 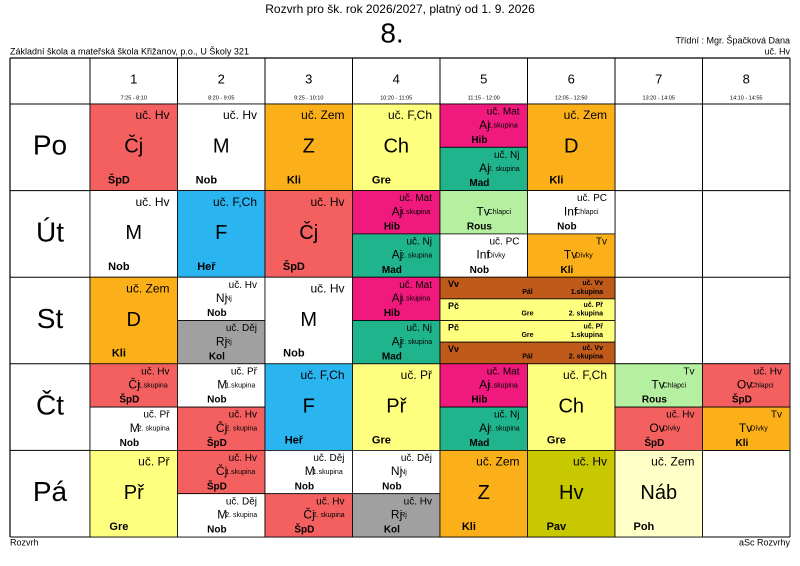 I want to click on teacher: Rous, so click(x=479, y=227).